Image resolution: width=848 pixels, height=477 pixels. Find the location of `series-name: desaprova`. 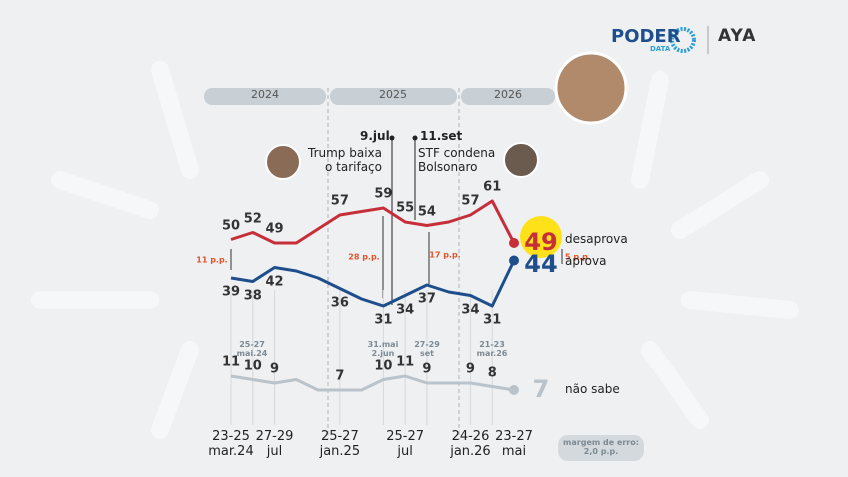

series-name: desaprova is located at coordinates (596, 239).